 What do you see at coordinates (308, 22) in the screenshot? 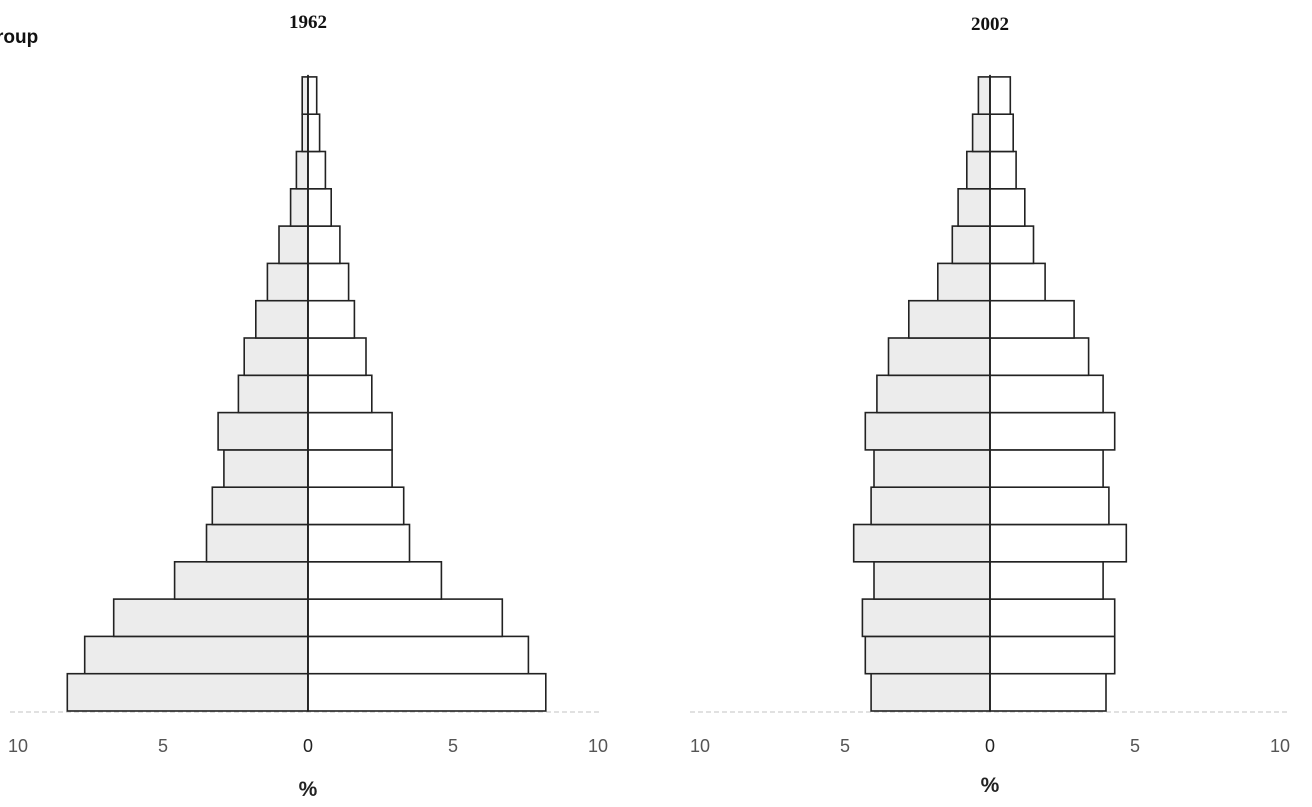
I see `chart-title: 1962` at bounding box center [308, 22].